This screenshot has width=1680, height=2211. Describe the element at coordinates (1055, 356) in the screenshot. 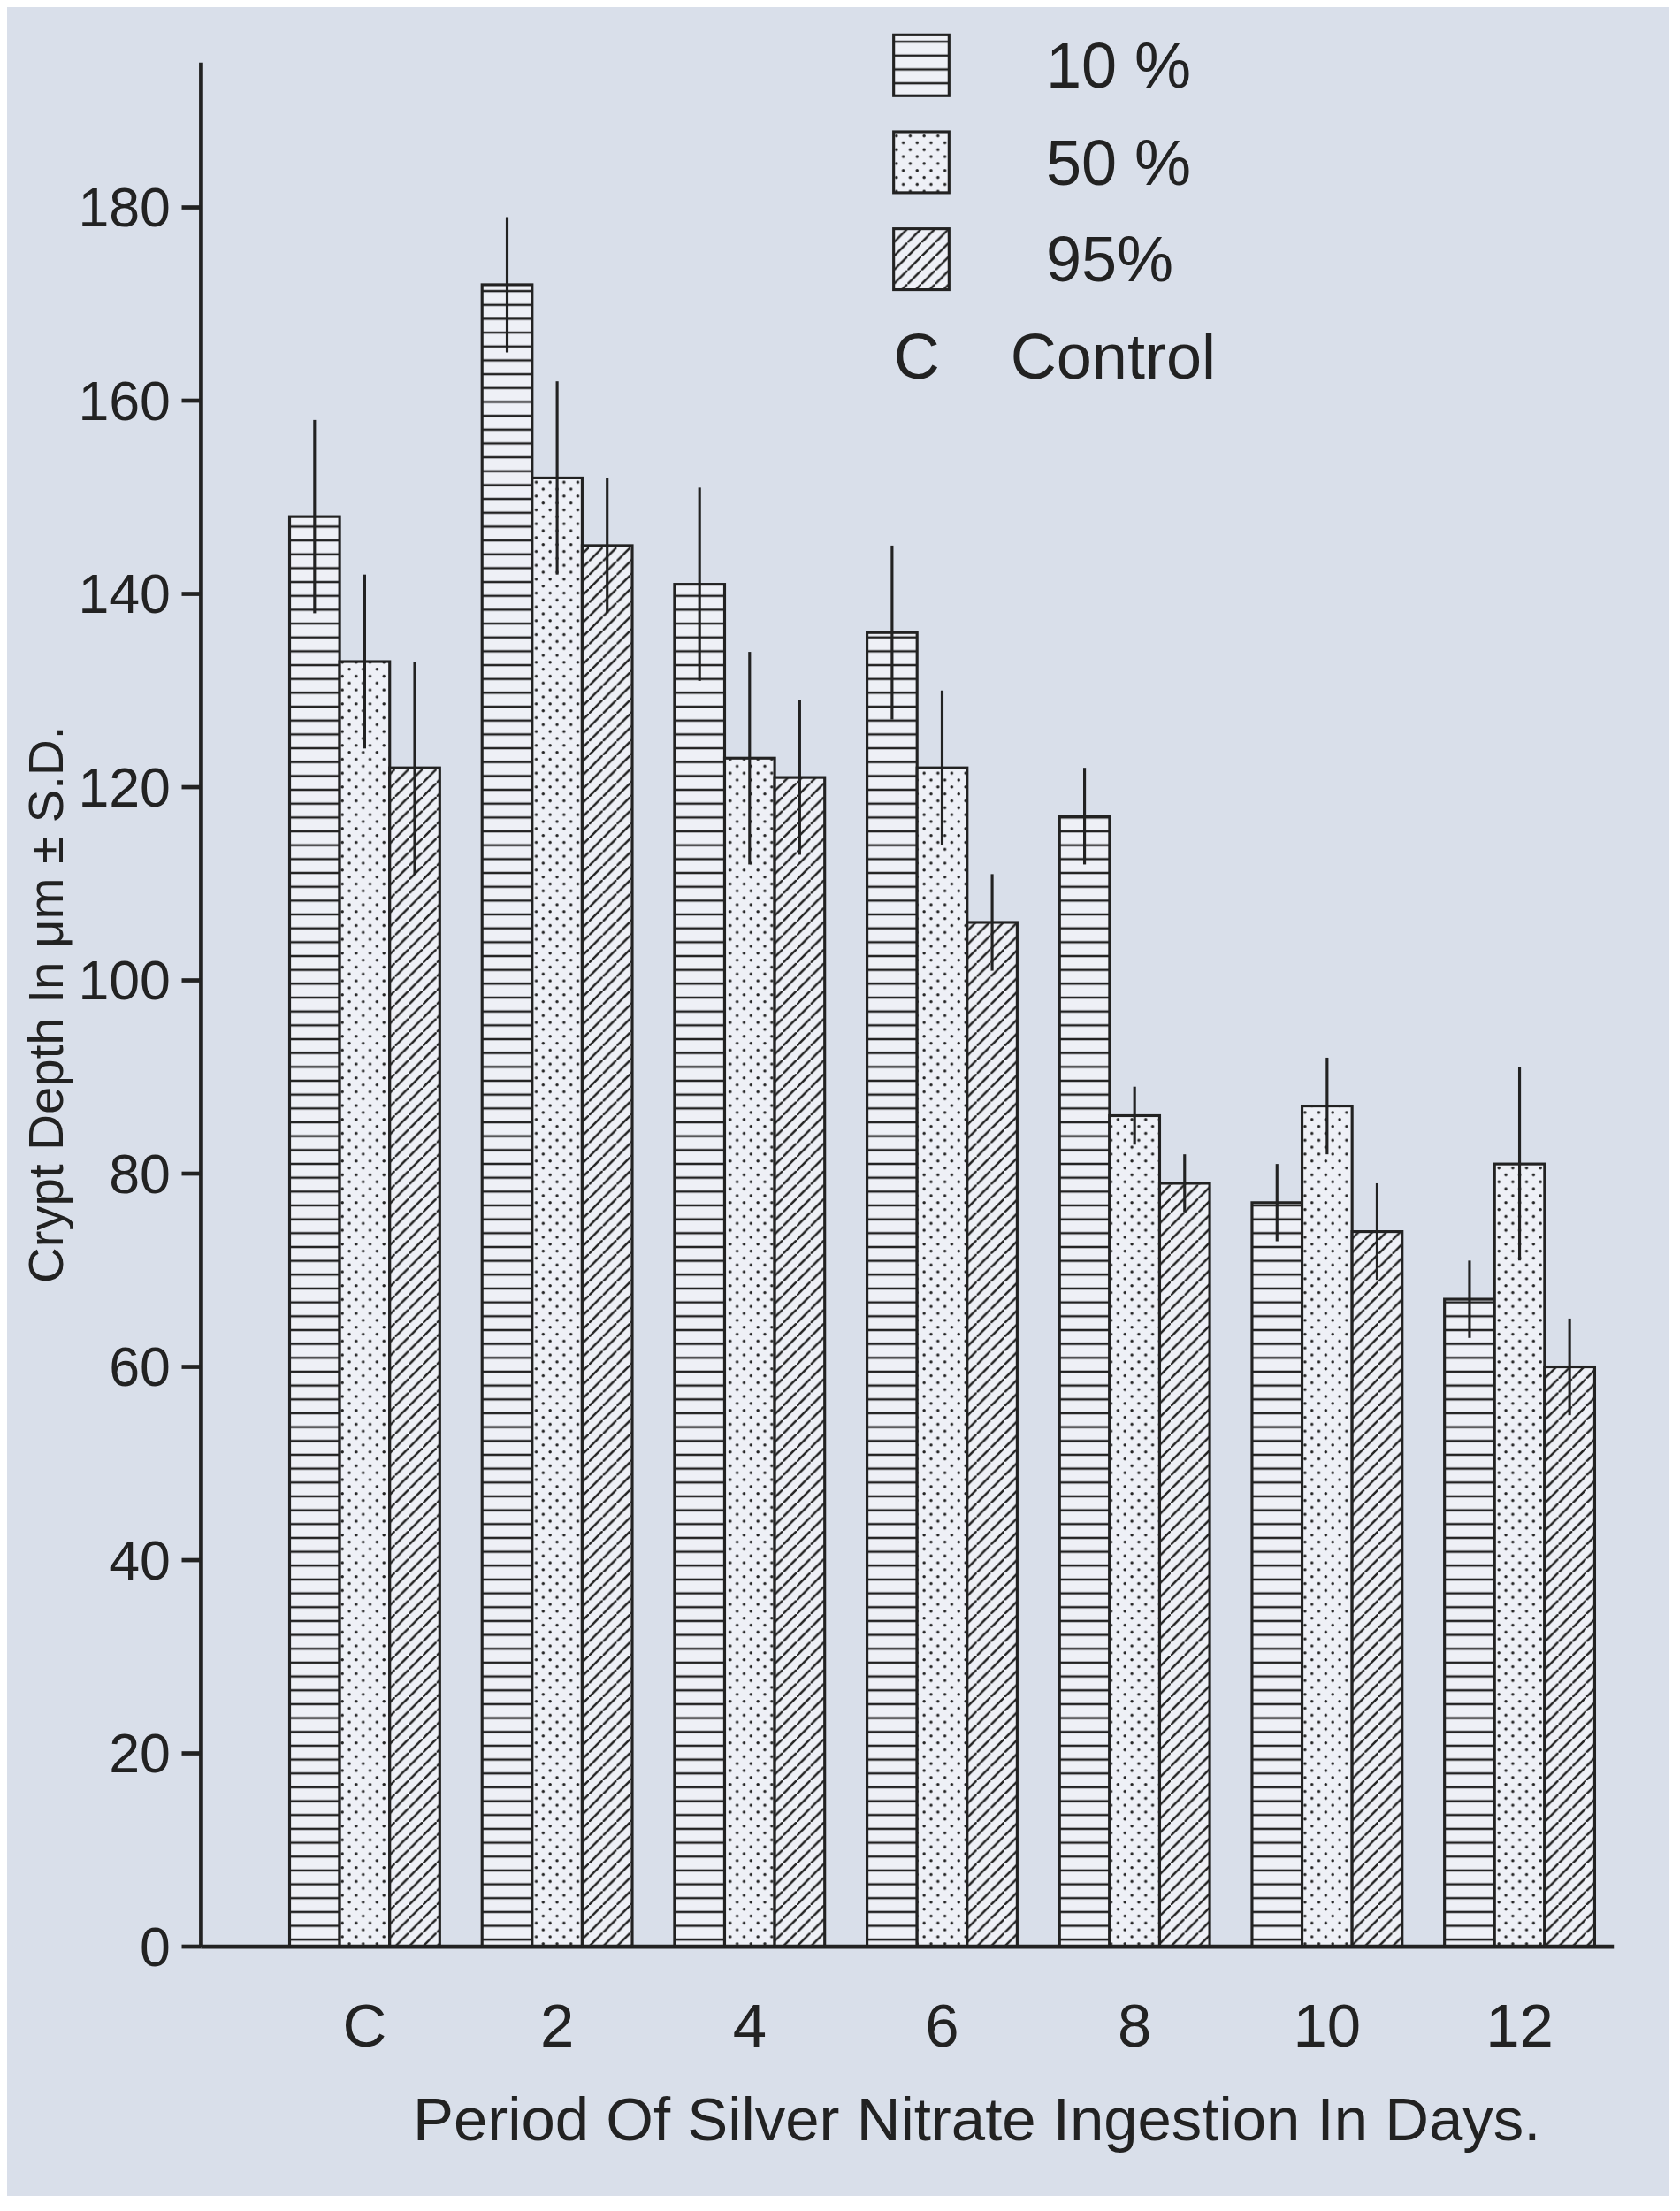

I see `annotation: C Control` at that location.